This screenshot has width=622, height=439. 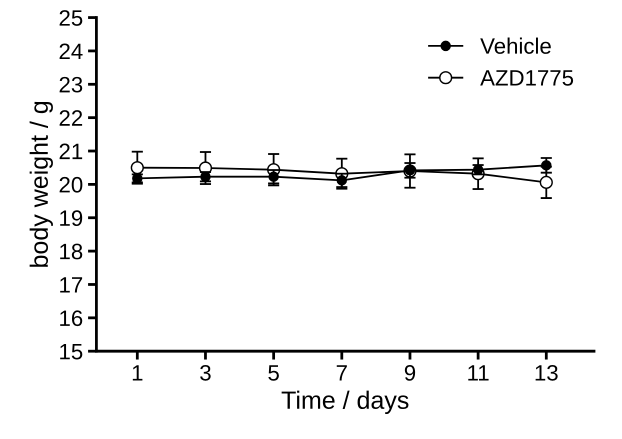 I want to click on x-tick-label: 9, so click(x=410, y=372).